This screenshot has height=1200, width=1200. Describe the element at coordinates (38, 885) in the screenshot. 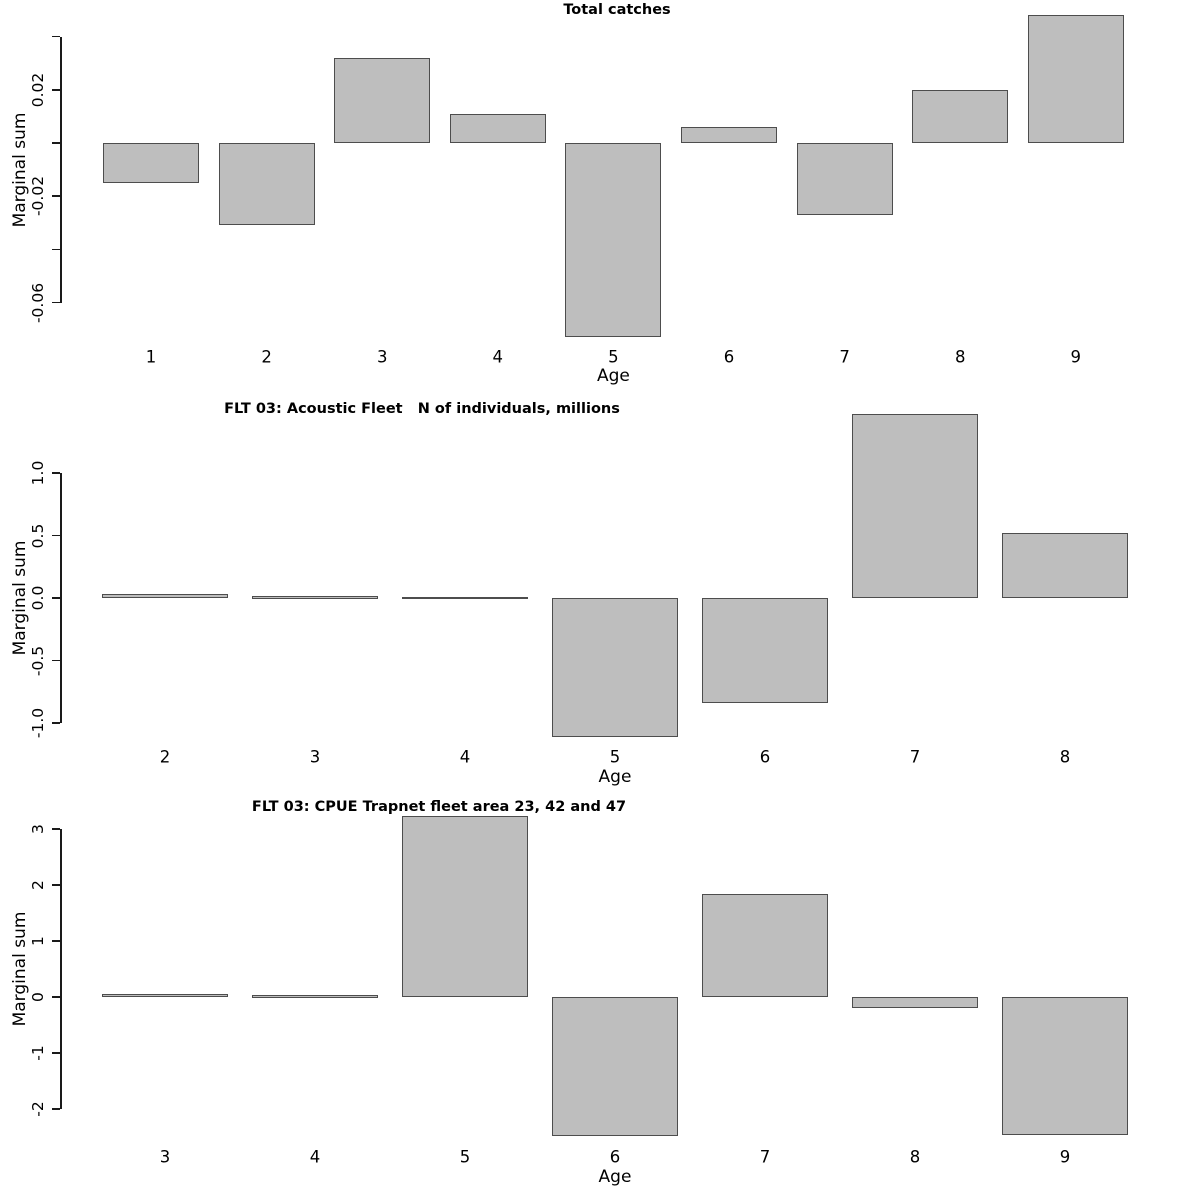

I see `y-tick-label: 2` at that location.